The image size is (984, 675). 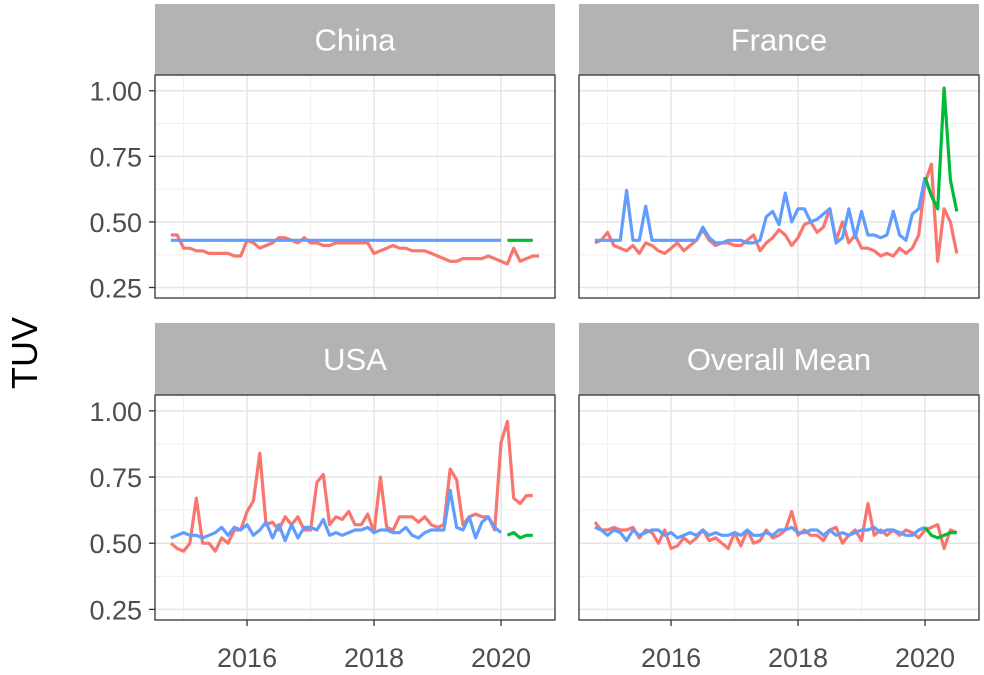 I want to click on y-axis-title: TUV, so click(x=24, y=353).